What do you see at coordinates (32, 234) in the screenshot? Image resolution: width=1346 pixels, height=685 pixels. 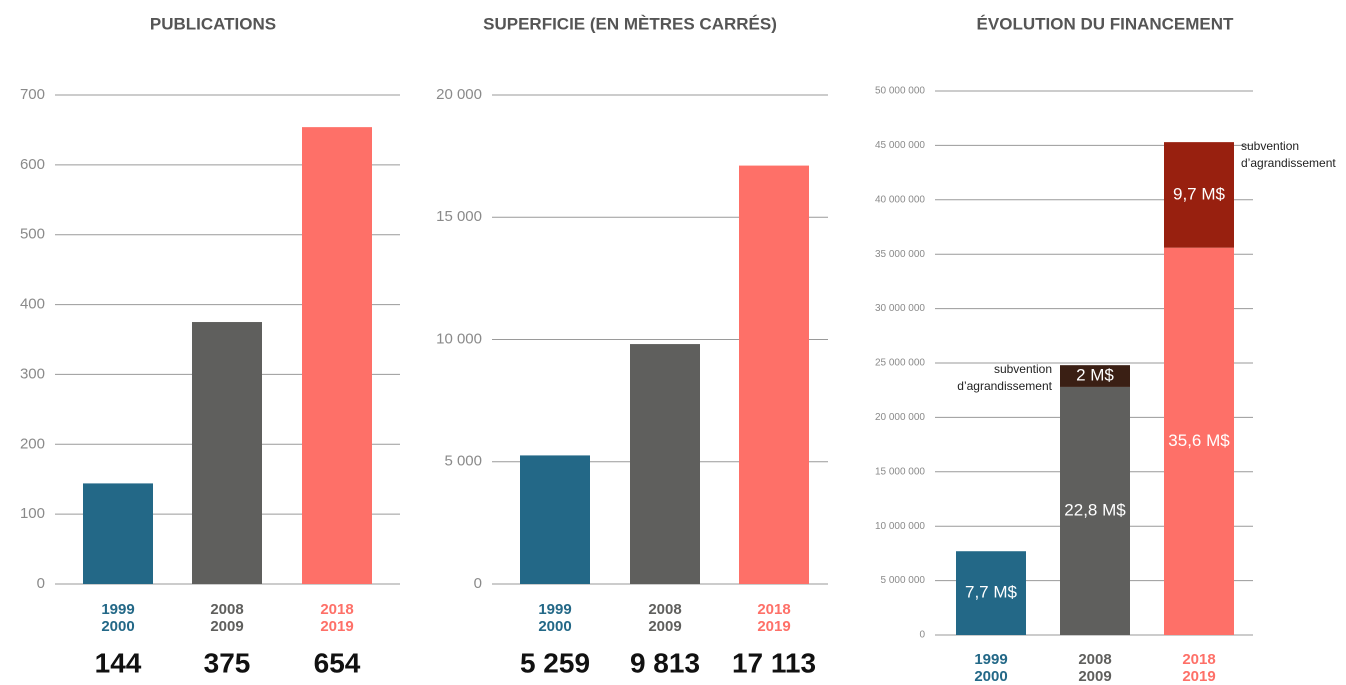 I see `y-tick-label: 500` at bounding box center [32, 234].